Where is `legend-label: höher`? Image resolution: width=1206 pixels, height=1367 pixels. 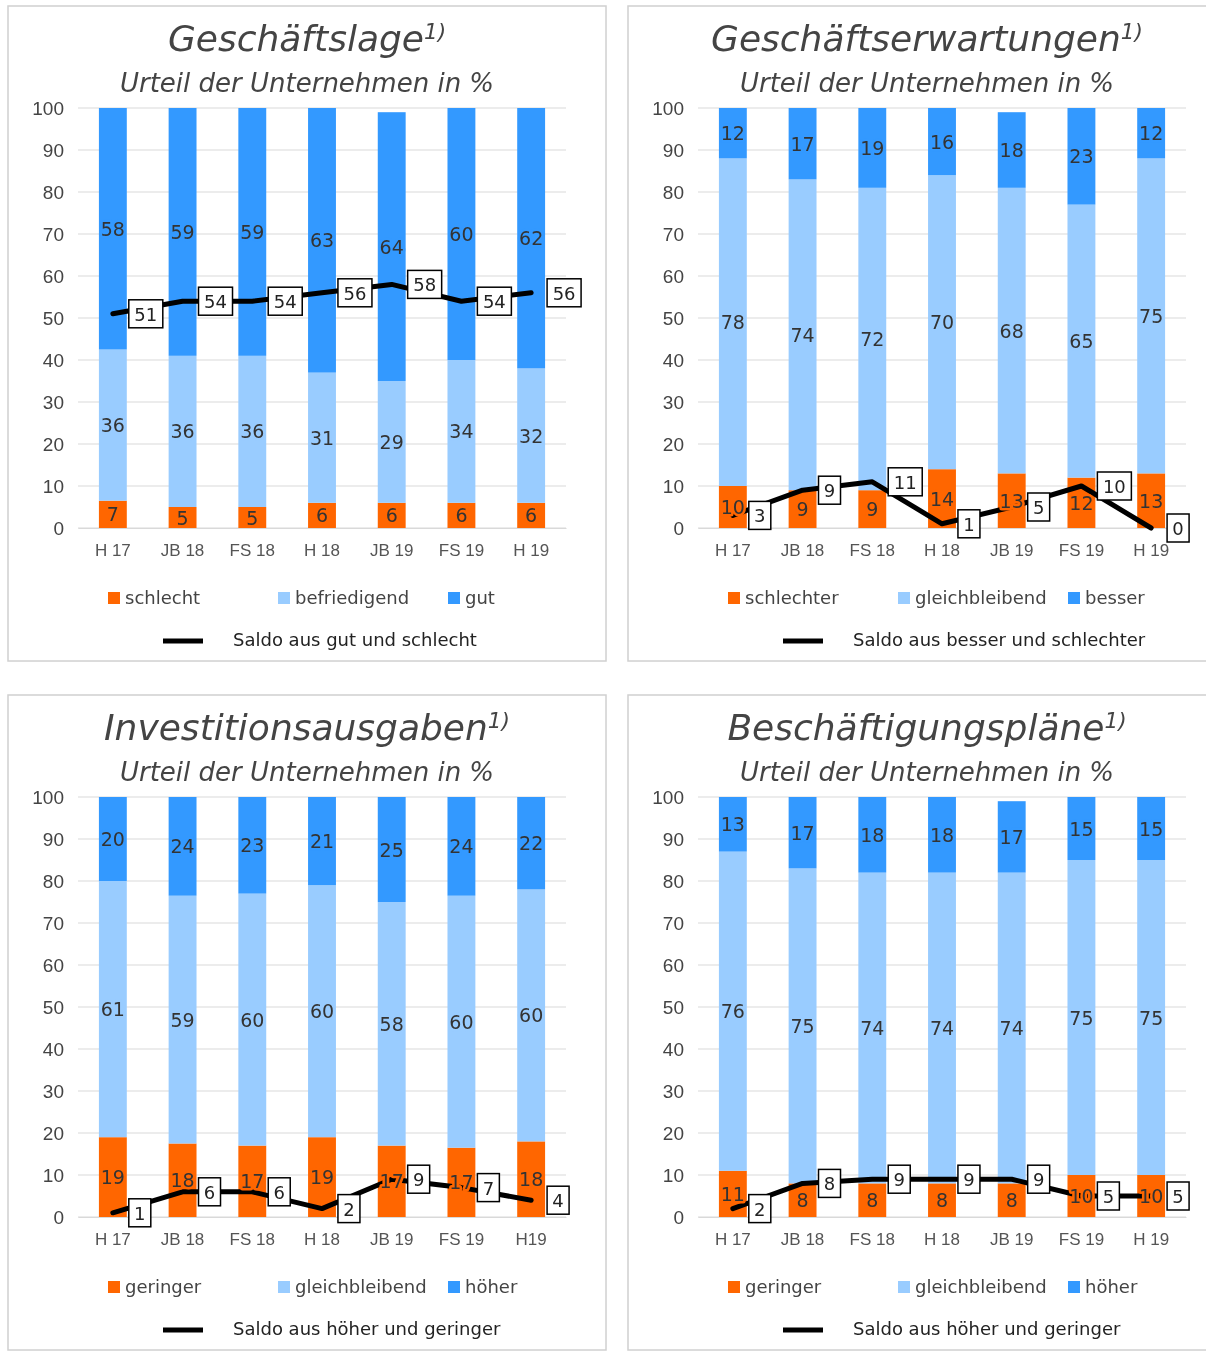 legend-label: höher is located at coordinates (491, 1286).